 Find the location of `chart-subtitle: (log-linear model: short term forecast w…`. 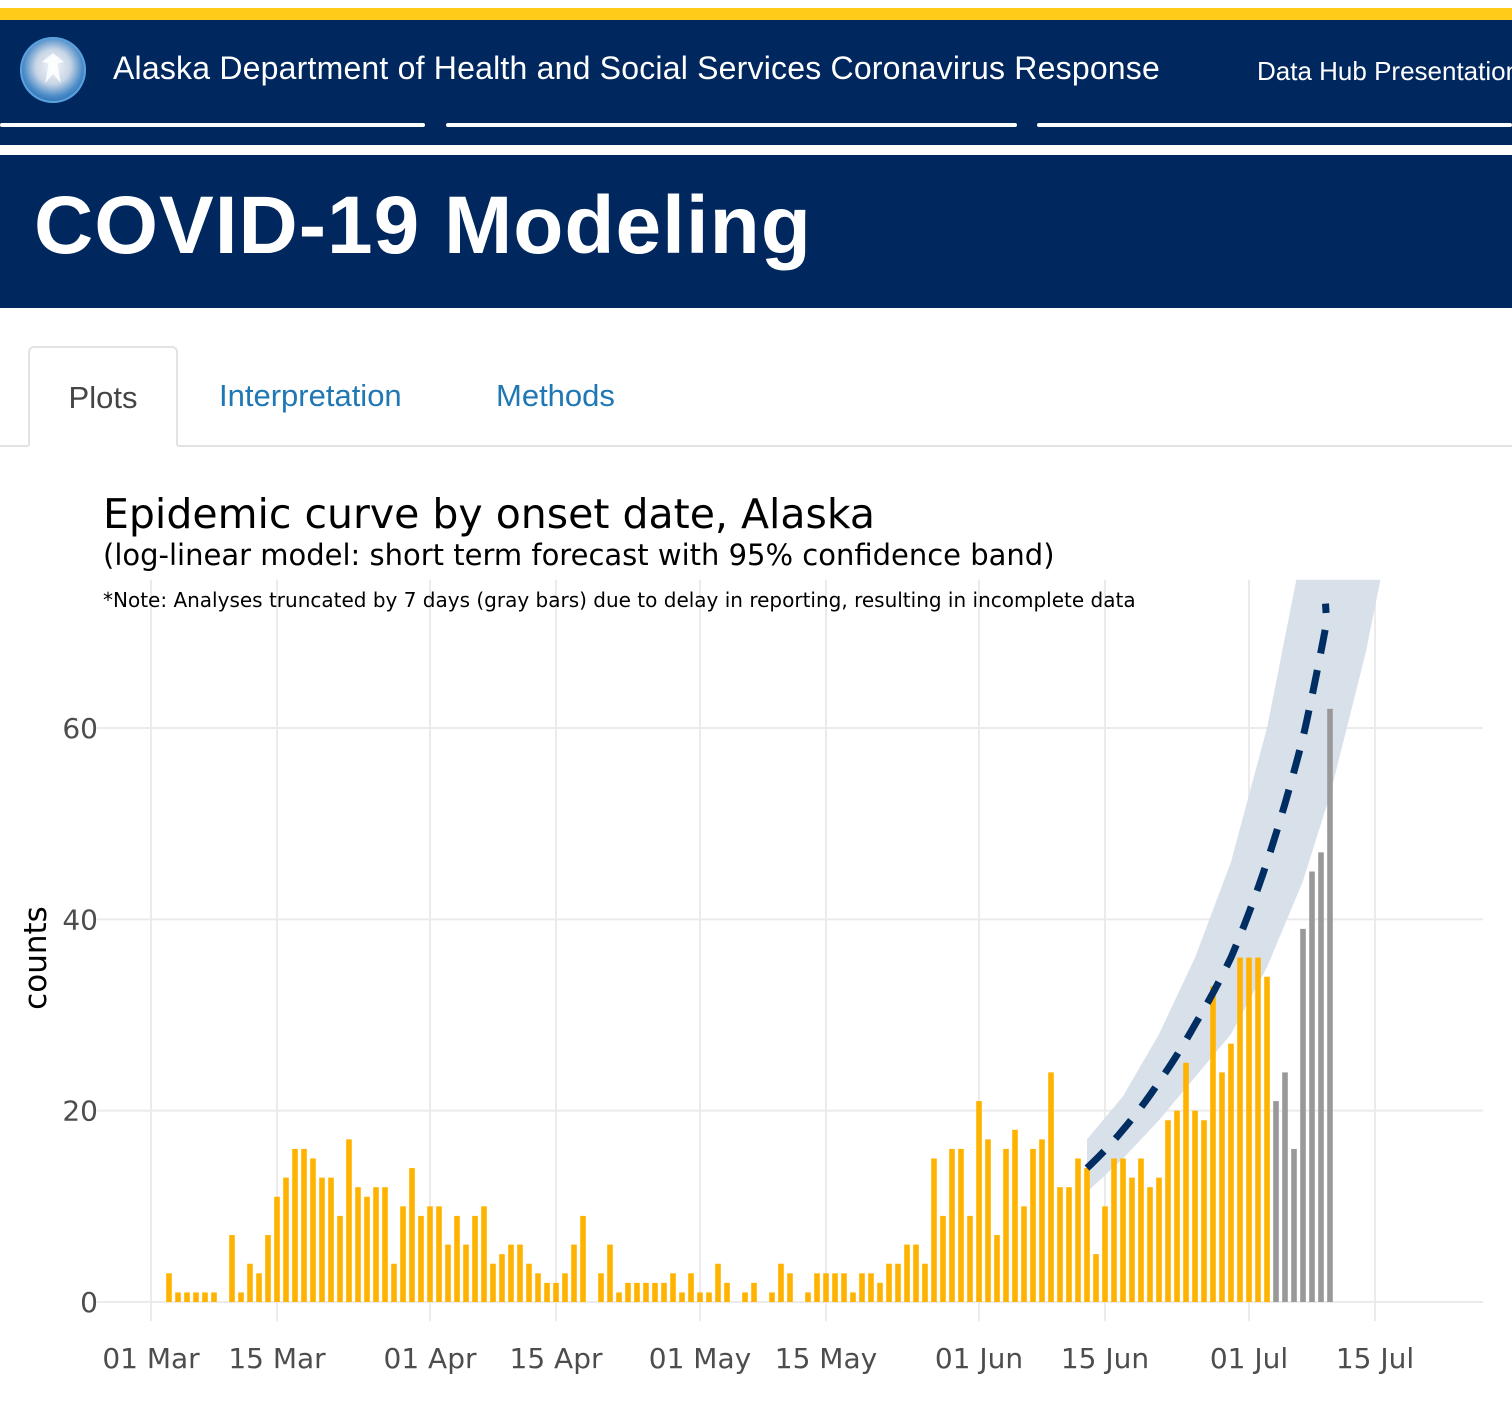

chart-subtitle: (log-linear model: short term forecast w… is located at coordinates (579, 555).